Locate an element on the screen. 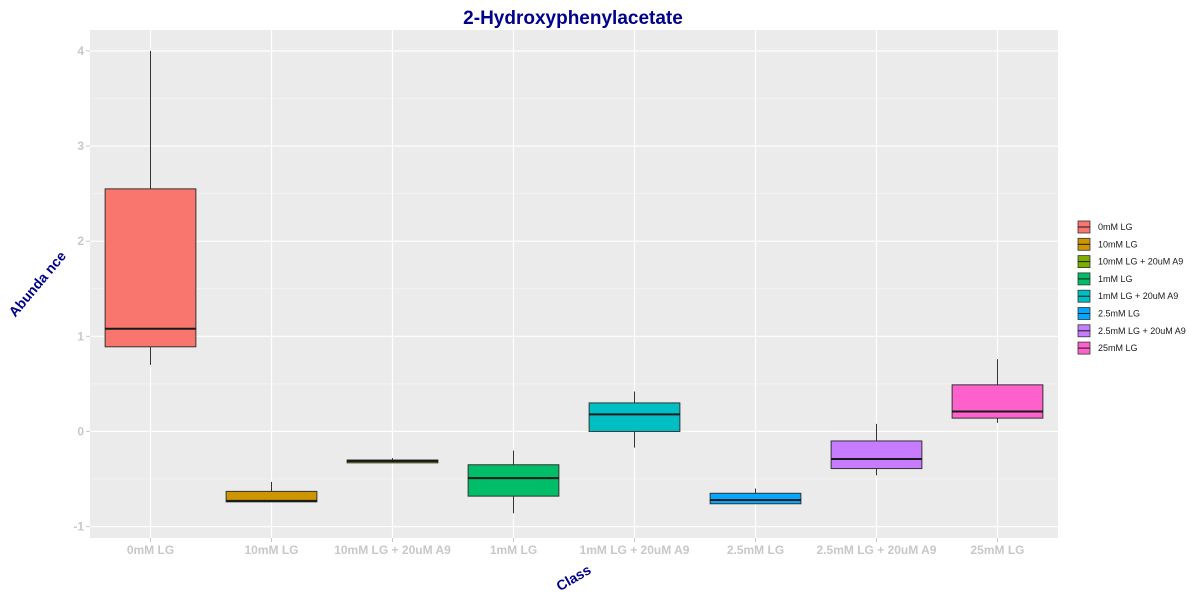 This screenshot has width=1200, height=600. y-axis-title: Abunda nce is located at coordinates (37, 284).